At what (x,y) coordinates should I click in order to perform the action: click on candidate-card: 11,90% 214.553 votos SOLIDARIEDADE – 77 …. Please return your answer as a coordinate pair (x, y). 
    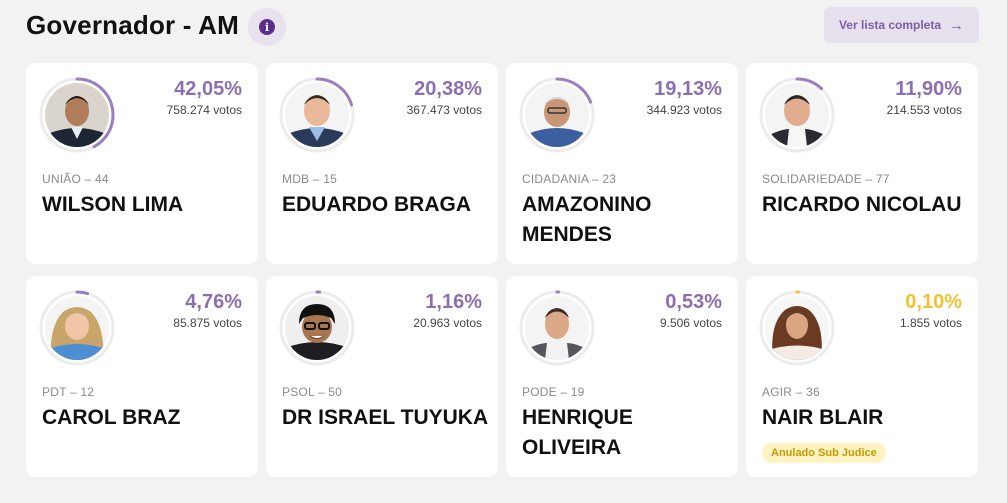
    Looking at the image, I should click on (862, 163).